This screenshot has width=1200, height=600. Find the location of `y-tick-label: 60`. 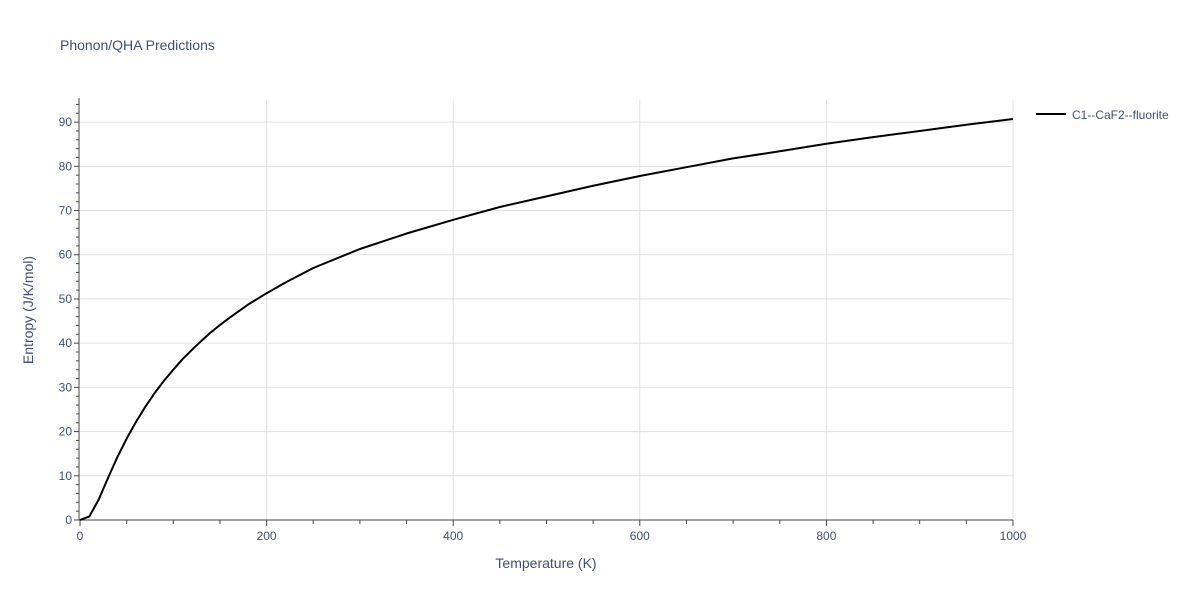

y-tick-label: 60 is located at coordinates (66, 255).